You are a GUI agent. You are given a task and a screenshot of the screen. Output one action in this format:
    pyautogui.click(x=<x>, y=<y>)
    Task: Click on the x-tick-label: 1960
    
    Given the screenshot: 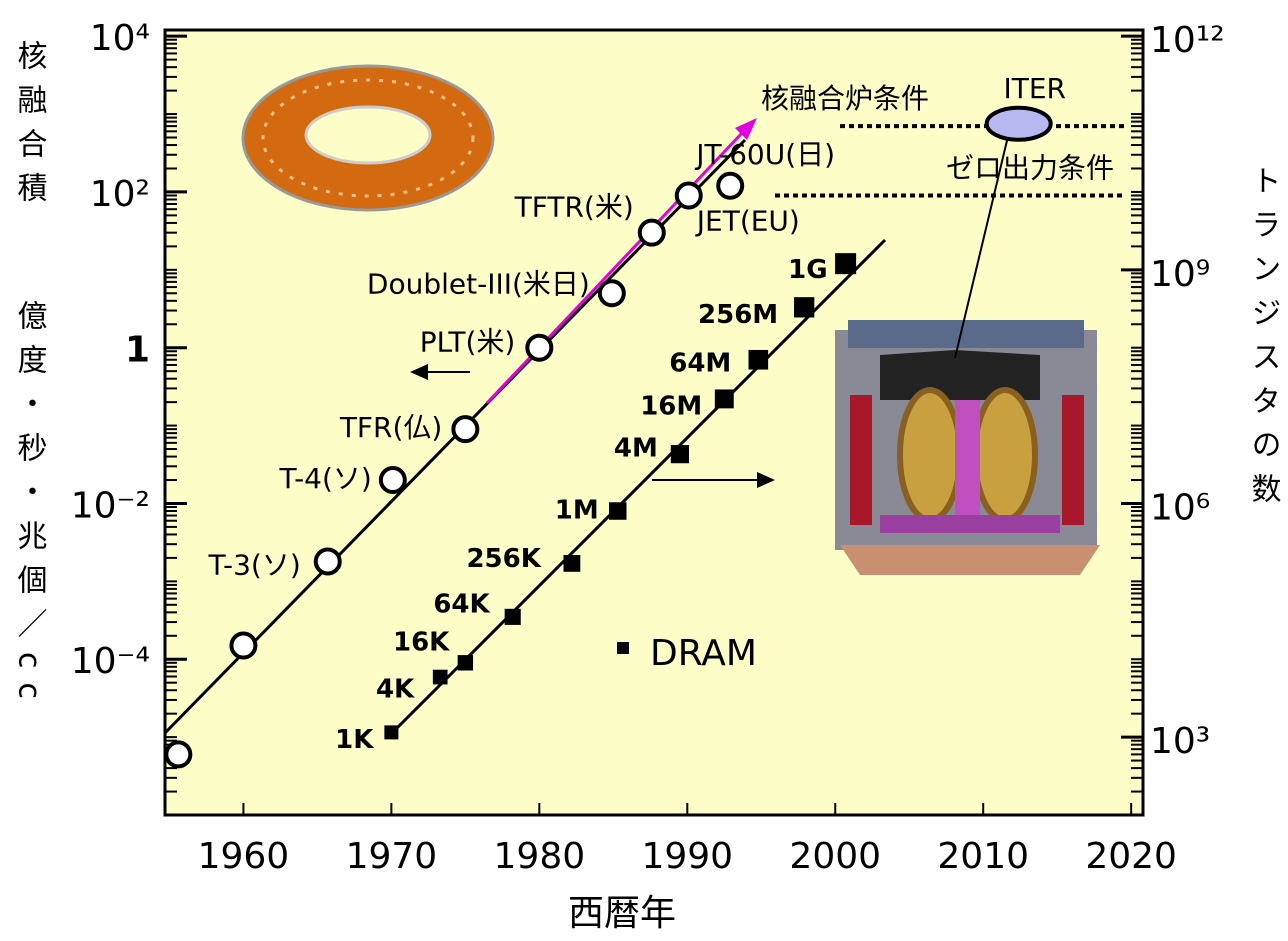 What is the action you would take?
    pyautogui.click(x=244, y=856)
    